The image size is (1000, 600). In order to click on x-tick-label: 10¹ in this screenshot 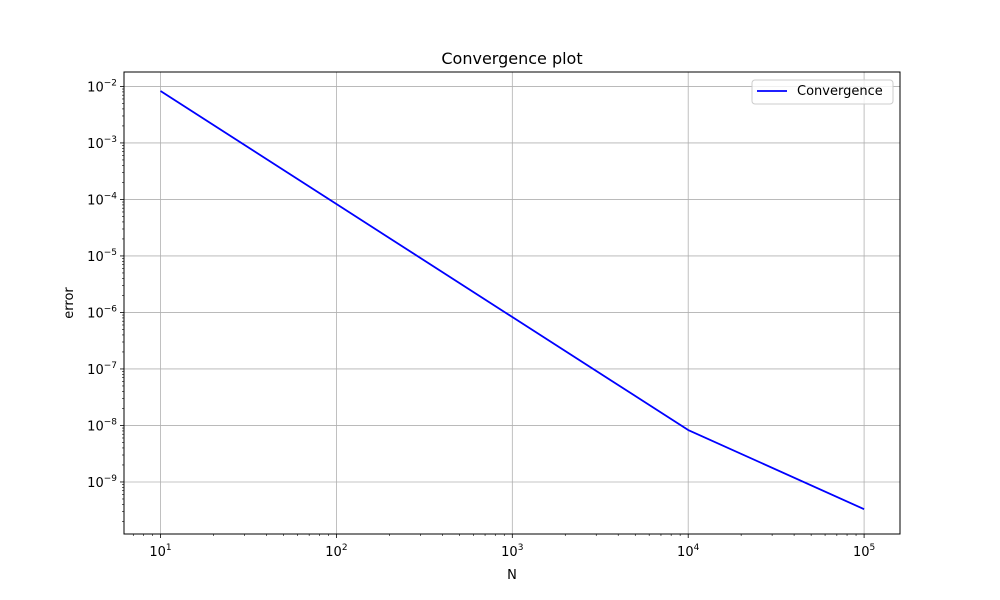, I will do `click(160, 551)`.